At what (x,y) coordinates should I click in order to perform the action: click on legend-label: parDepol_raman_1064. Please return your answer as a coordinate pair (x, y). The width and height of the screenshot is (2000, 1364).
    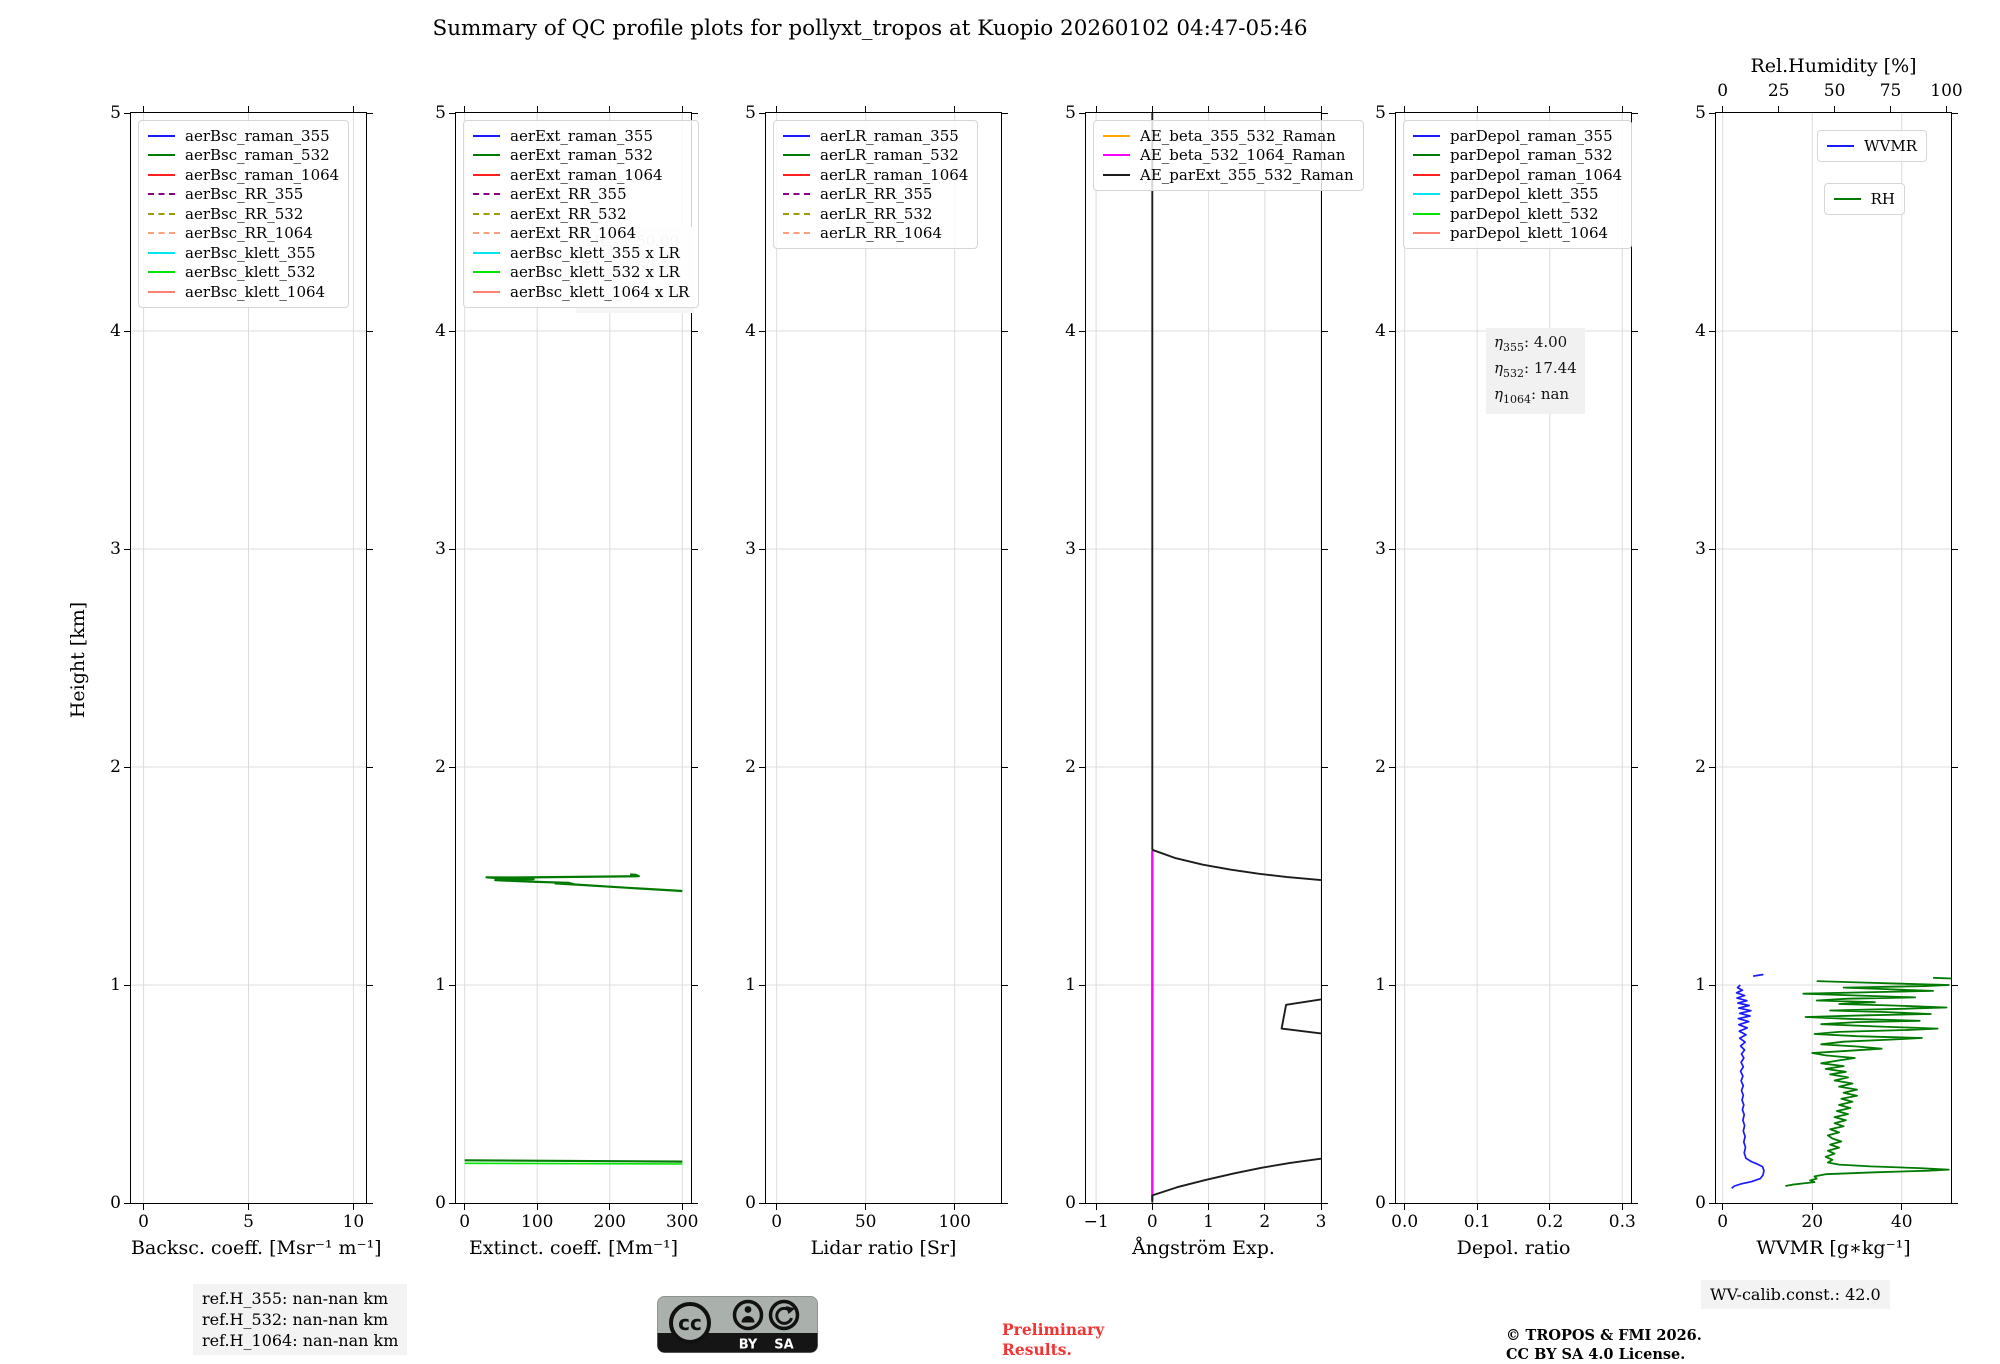
    Looking at the image, I should click on (1536, 174).